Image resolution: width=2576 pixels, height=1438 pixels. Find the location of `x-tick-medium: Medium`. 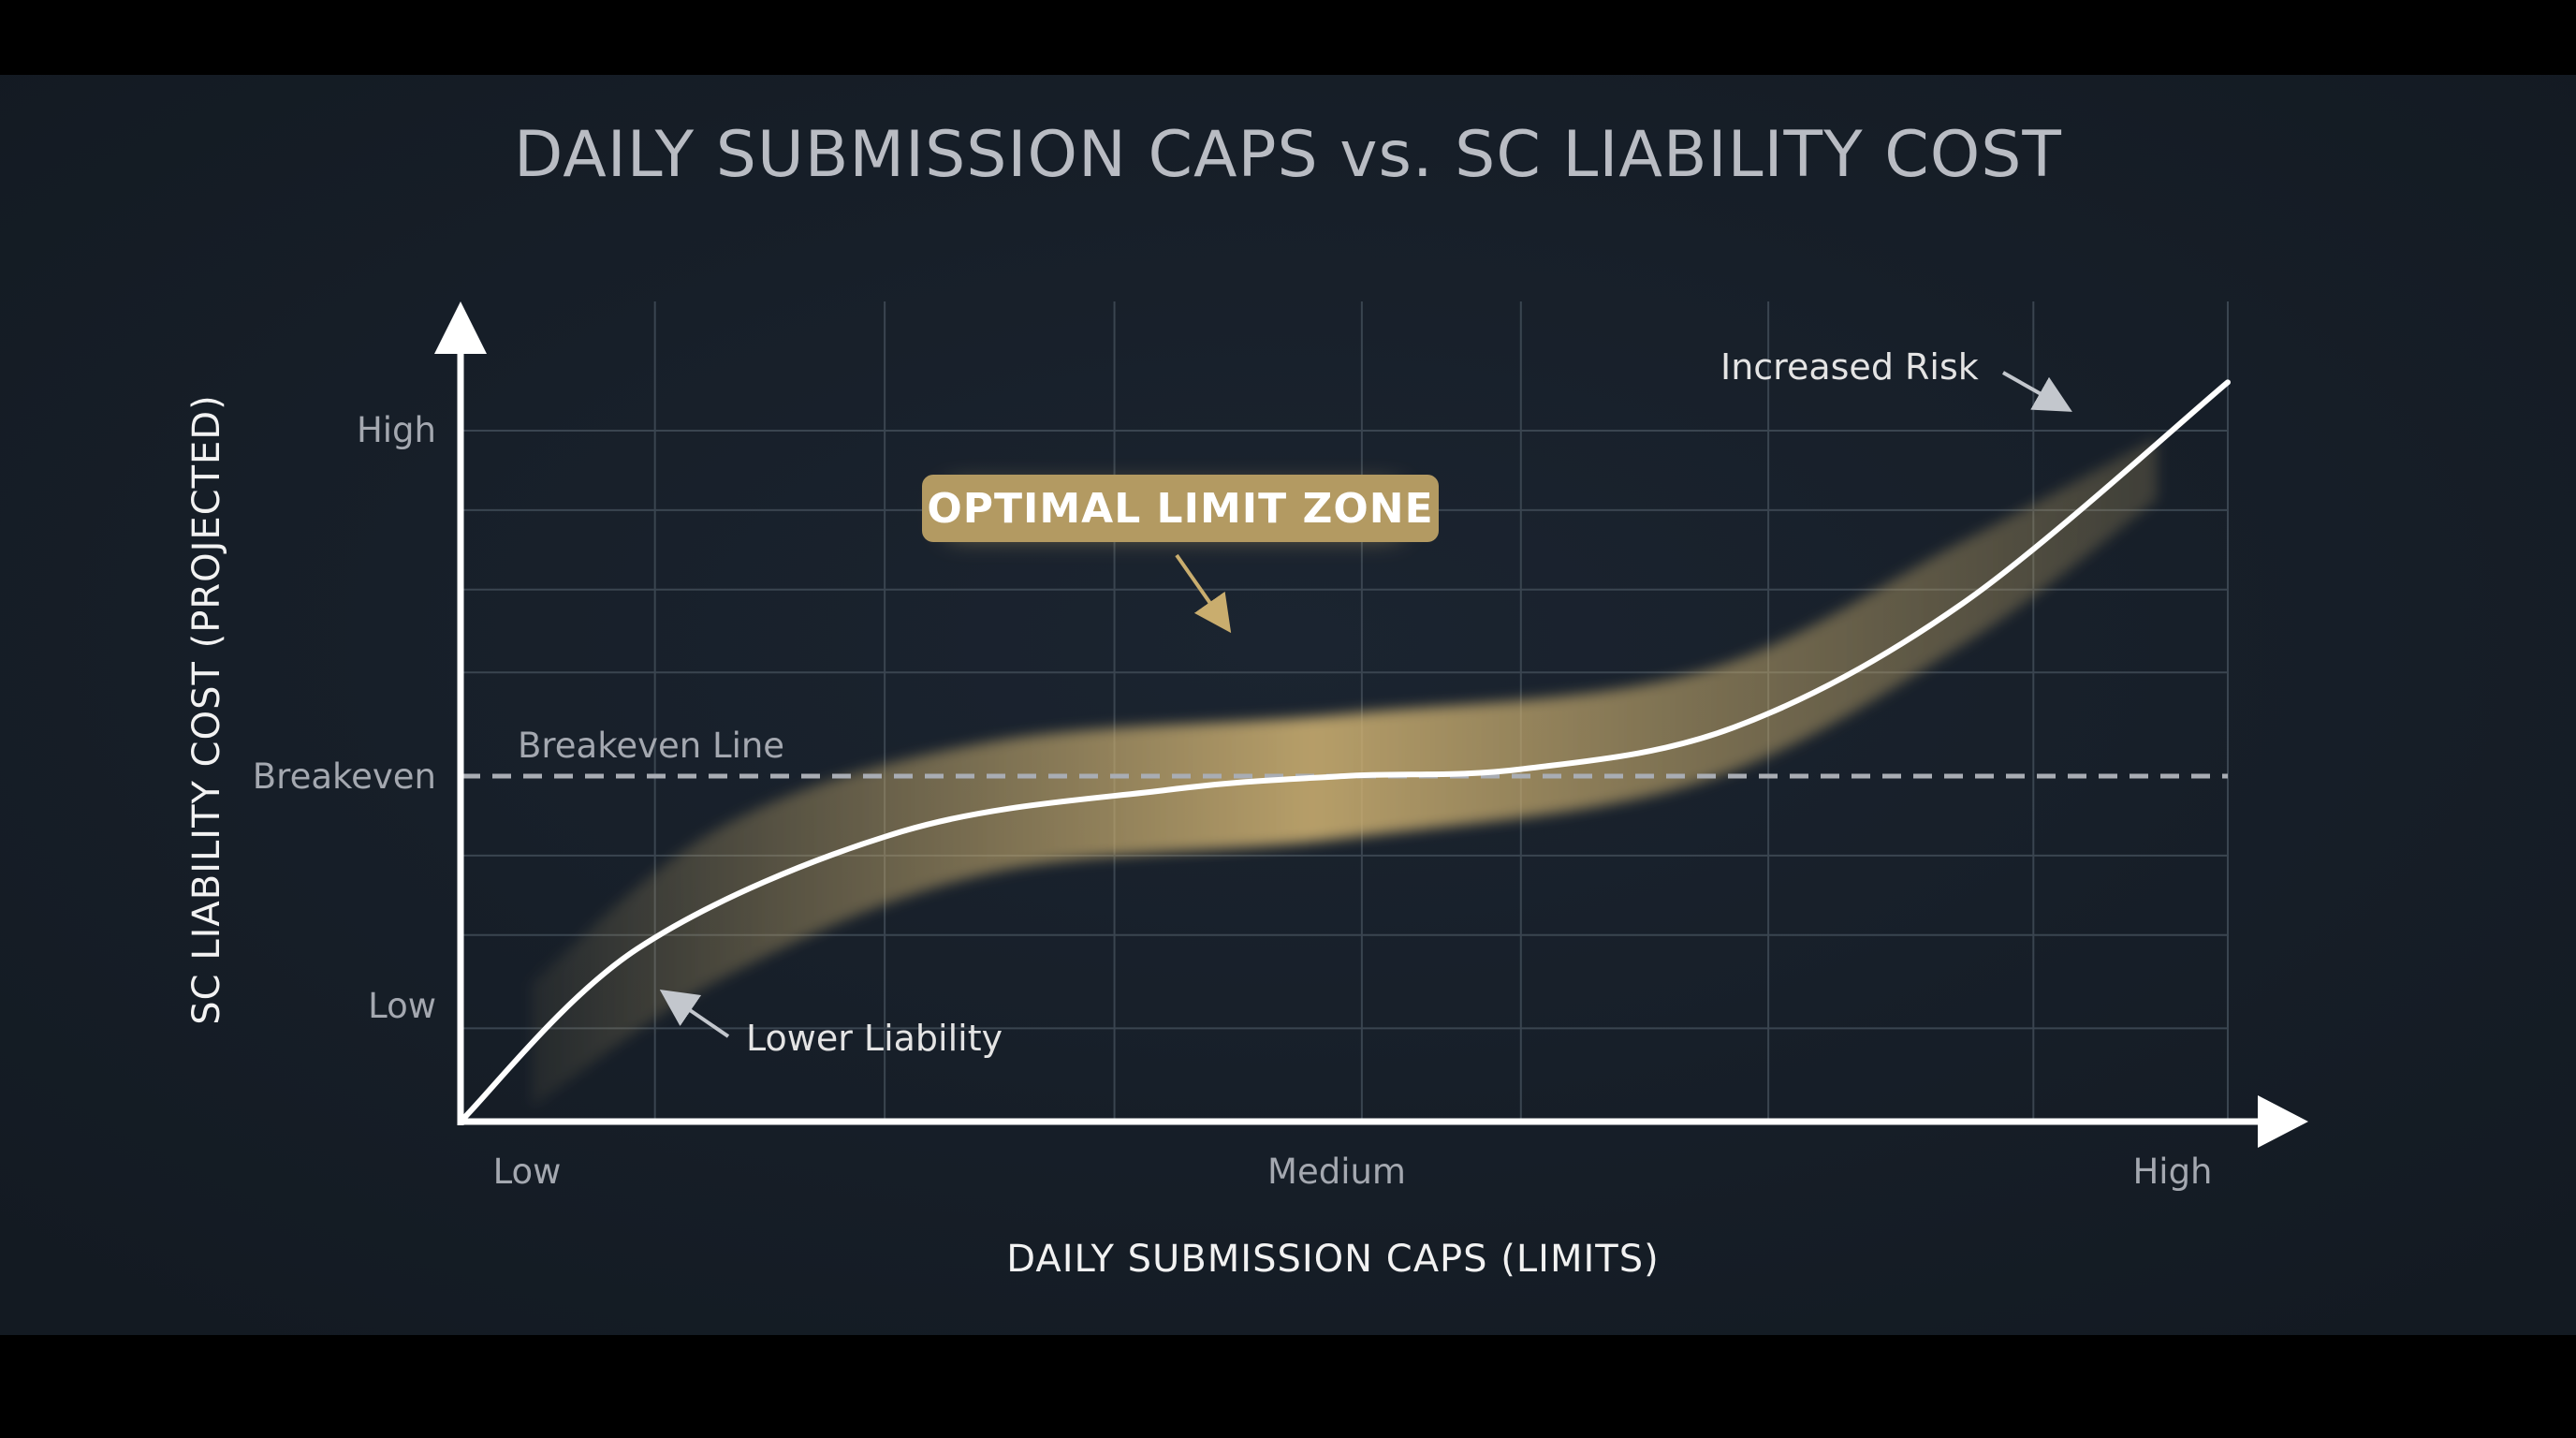

x-tick-medium: Medium is located at coordinates (1336, 1172).